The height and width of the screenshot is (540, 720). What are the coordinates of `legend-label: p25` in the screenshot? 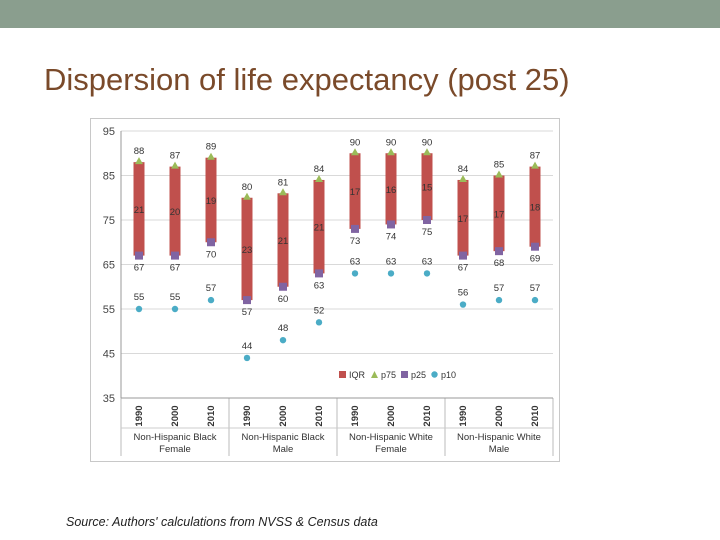 It's located at (418, 375).